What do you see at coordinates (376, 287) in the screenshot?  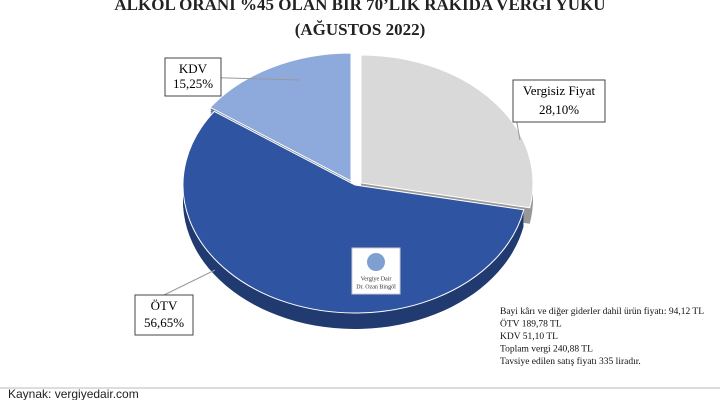 I see `logo-text: Dr. Ozan Bingöl` at bounding box center [376, 287].